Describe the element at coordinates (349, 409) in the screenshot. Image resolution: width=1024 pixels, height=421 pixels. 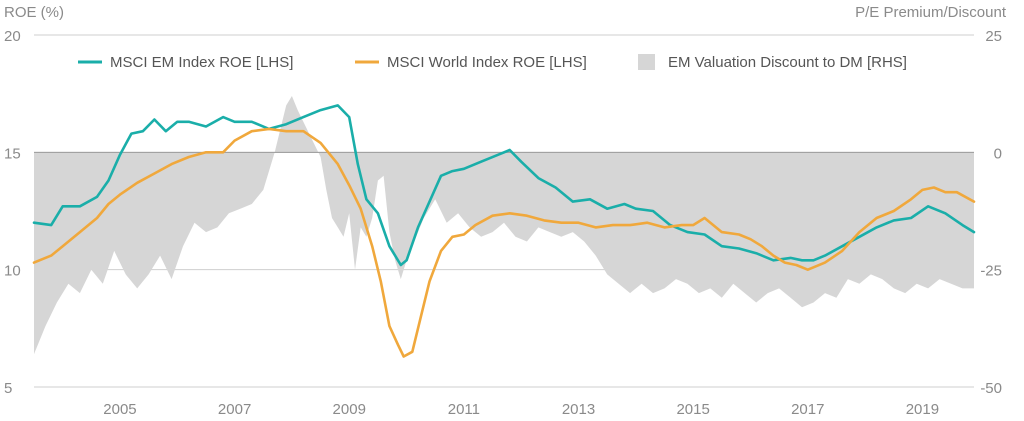
I see `x-tick-label: 2009` at that location.